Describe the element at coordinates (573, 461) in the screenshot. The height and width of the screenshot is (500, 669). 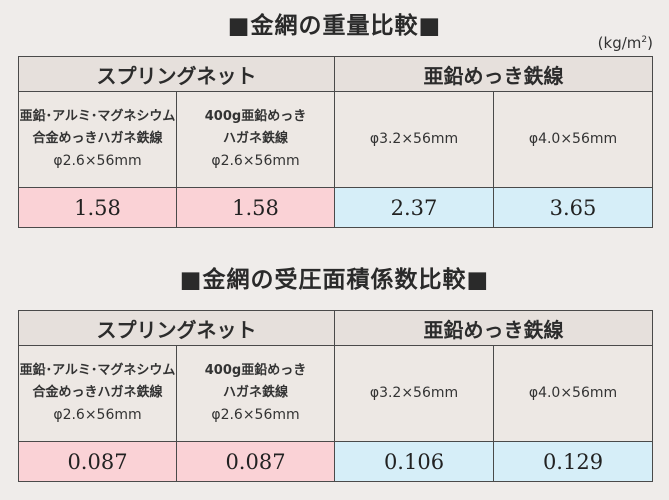
I see `value-cell: 0.129` at that location.